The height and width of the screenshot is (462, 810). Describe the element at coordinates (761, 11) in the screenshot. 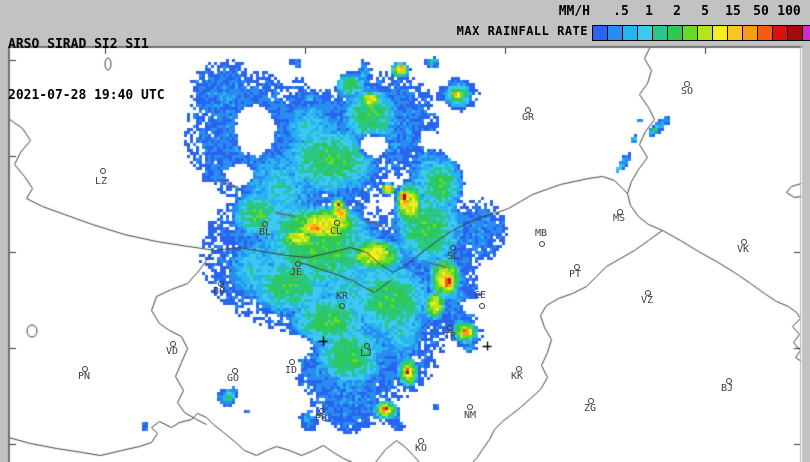

I see `legend-tick-label: 50` at that location.